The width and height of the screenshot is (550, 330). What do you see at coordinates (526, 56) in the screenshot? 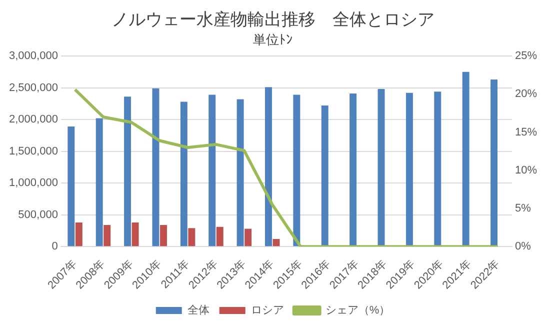
I see `y2-tick-label: 25%` at bounding box center [526, 56].